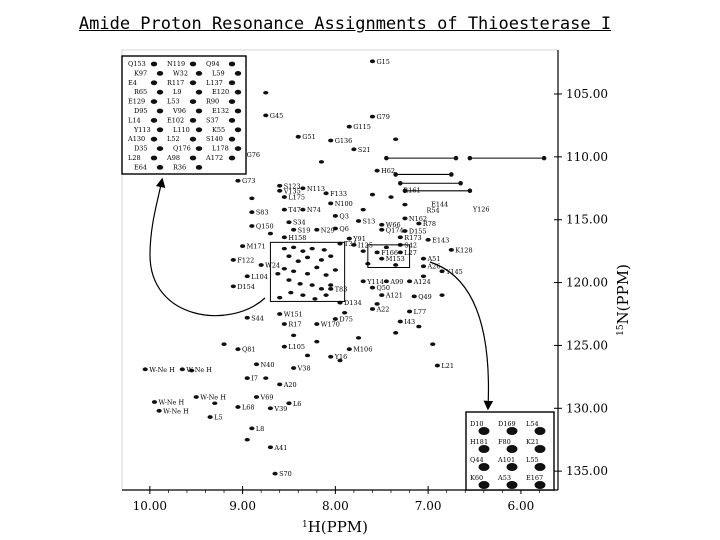 This screenshot has width=720, height=540. What do you see at coordinates (150, 506) in the screenshot?
I see `x-tick-label: 10.00` at bounding box center [150, 506].